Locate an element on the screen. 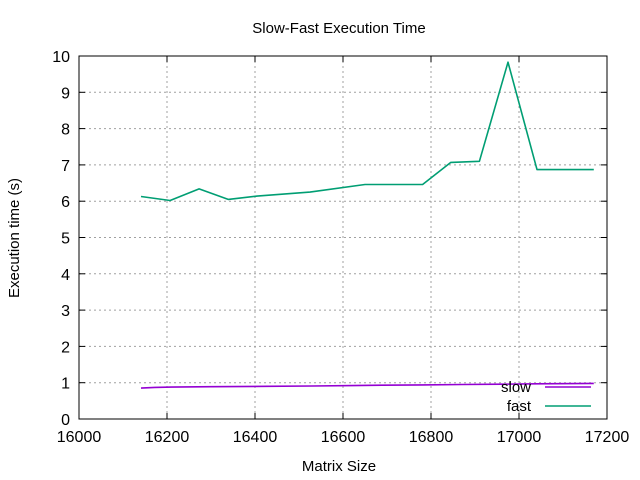  y-tick-label: 7 is located at coordinates (65, 166).